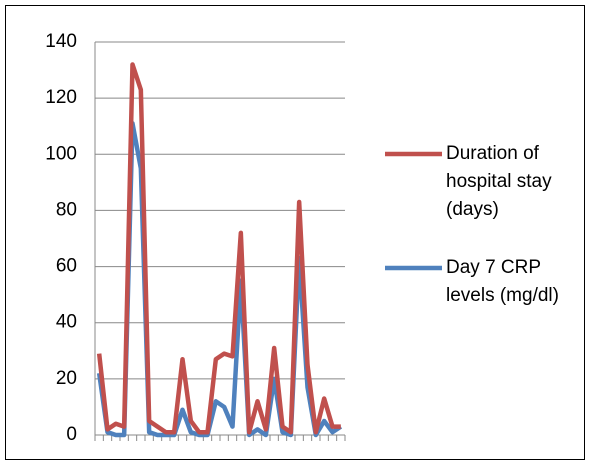 Image resolution: width=590 pixels, height=464 pixels. I want to click on legend-label: Duration of hospital stay (days), so click(499, 181).